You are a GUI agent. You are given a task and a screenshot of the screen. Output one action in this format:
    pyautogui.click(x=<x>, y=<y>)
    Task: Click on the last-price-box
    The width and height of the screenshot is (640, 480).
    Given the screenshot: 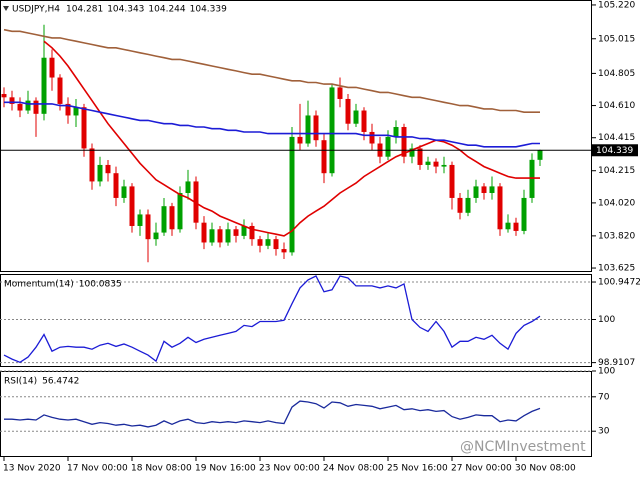 What is the action you would take?
    pyautogui.click(x=615, y=150)
    